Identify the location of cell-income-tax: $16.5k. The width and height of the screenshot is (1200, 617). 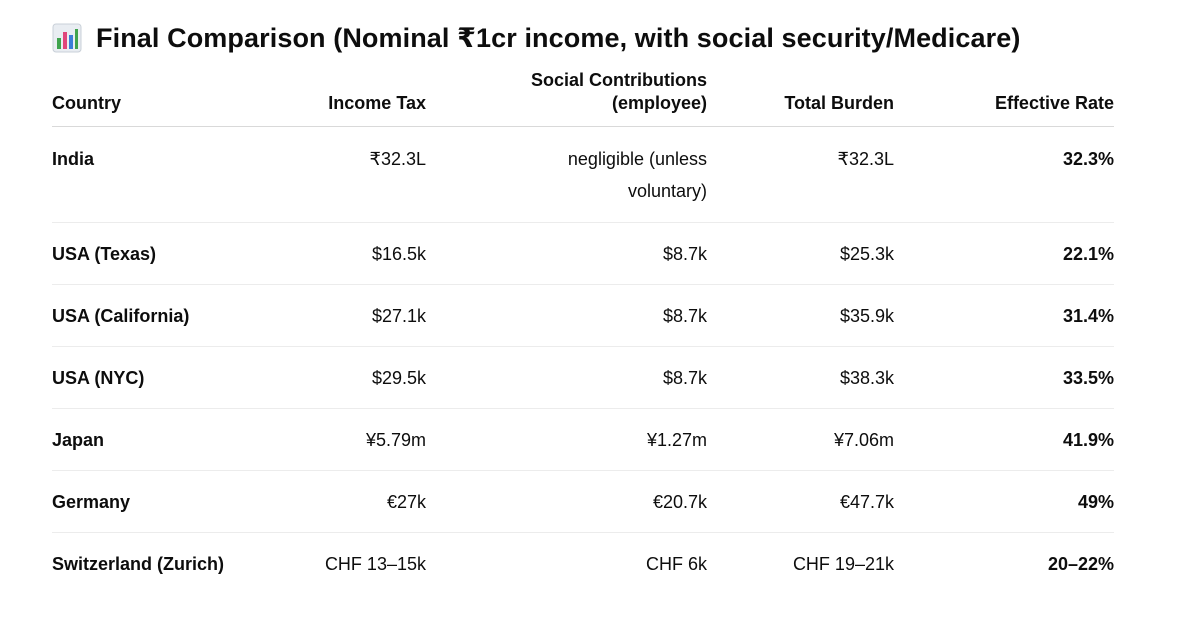
(354, 253).